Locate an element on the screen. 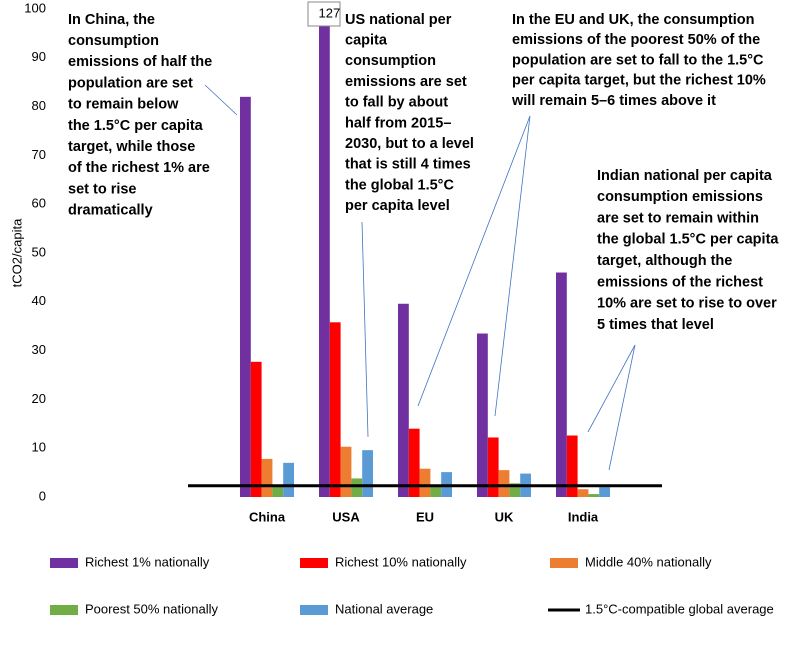  y-tick-label: 0 is located at coordinates (42, 495).